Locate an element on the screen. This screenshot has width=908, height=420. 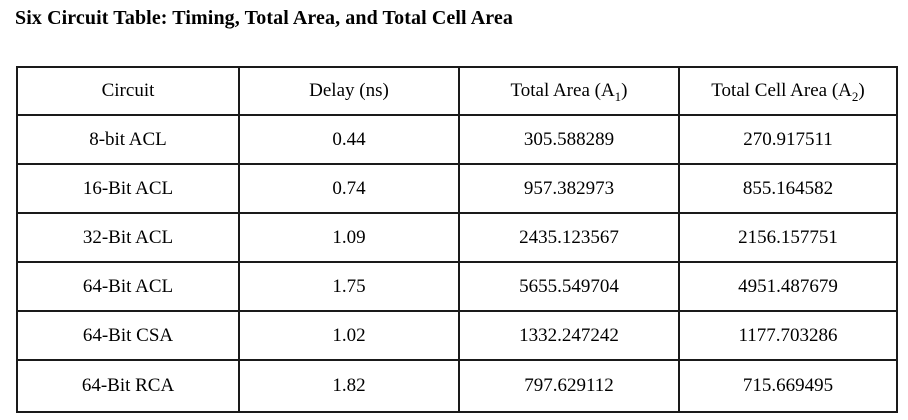
header-total-area-sub: 1 is located at coordinates (618, 96).